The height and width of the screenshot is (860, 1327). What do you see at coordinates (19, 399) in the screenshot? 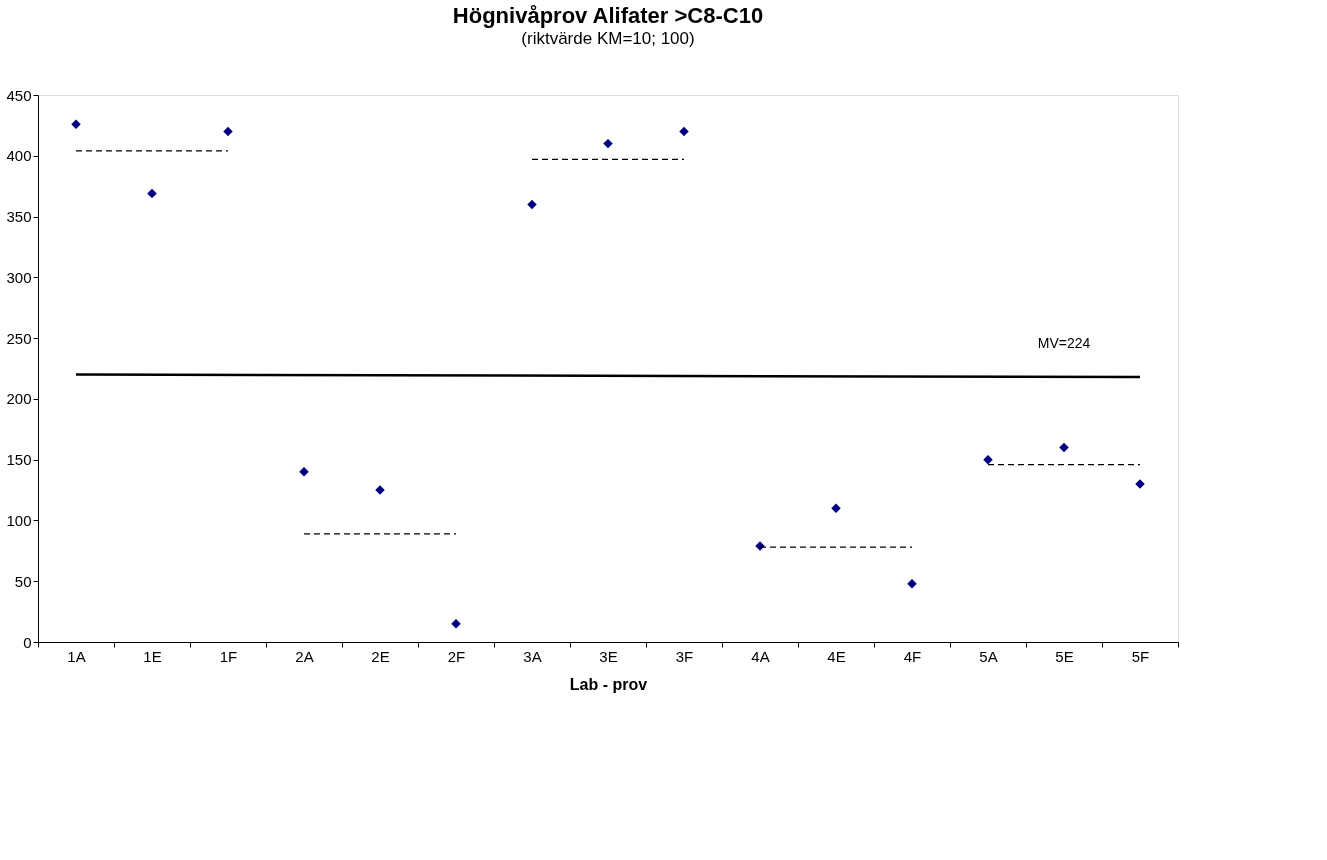
I see `y-tick-label: 200` at bounding box center [19, 399].